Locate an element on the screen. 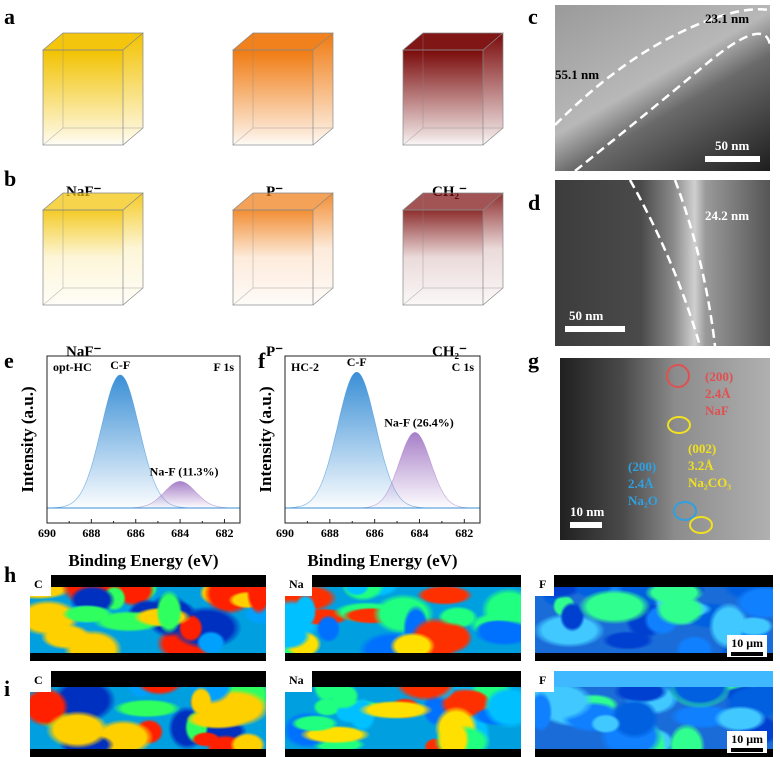 Image resolution: width=780 pixels, height=757 pixels. region-label: F 1s is located at coordinates (223, 367).